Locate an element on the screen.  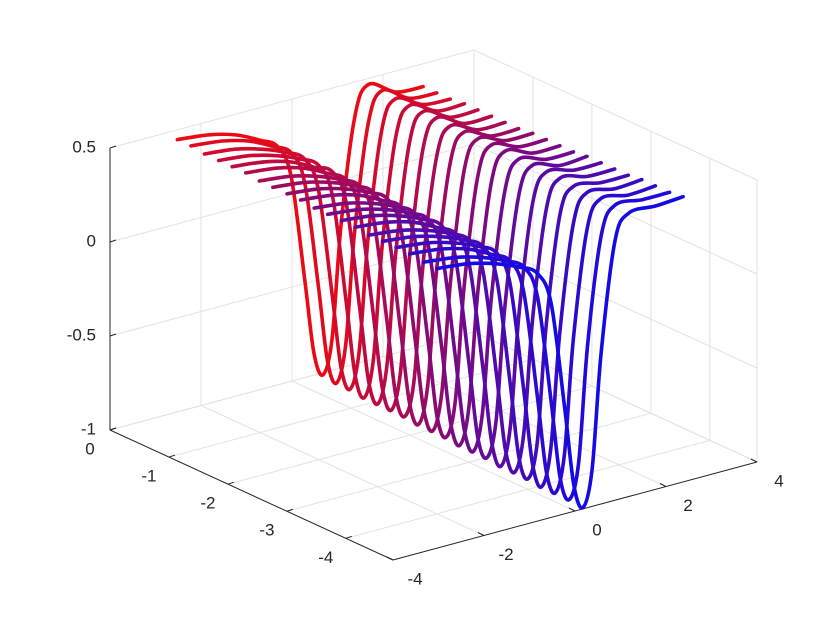
x-tick-label: -4 is located at coordinates (414, 578).